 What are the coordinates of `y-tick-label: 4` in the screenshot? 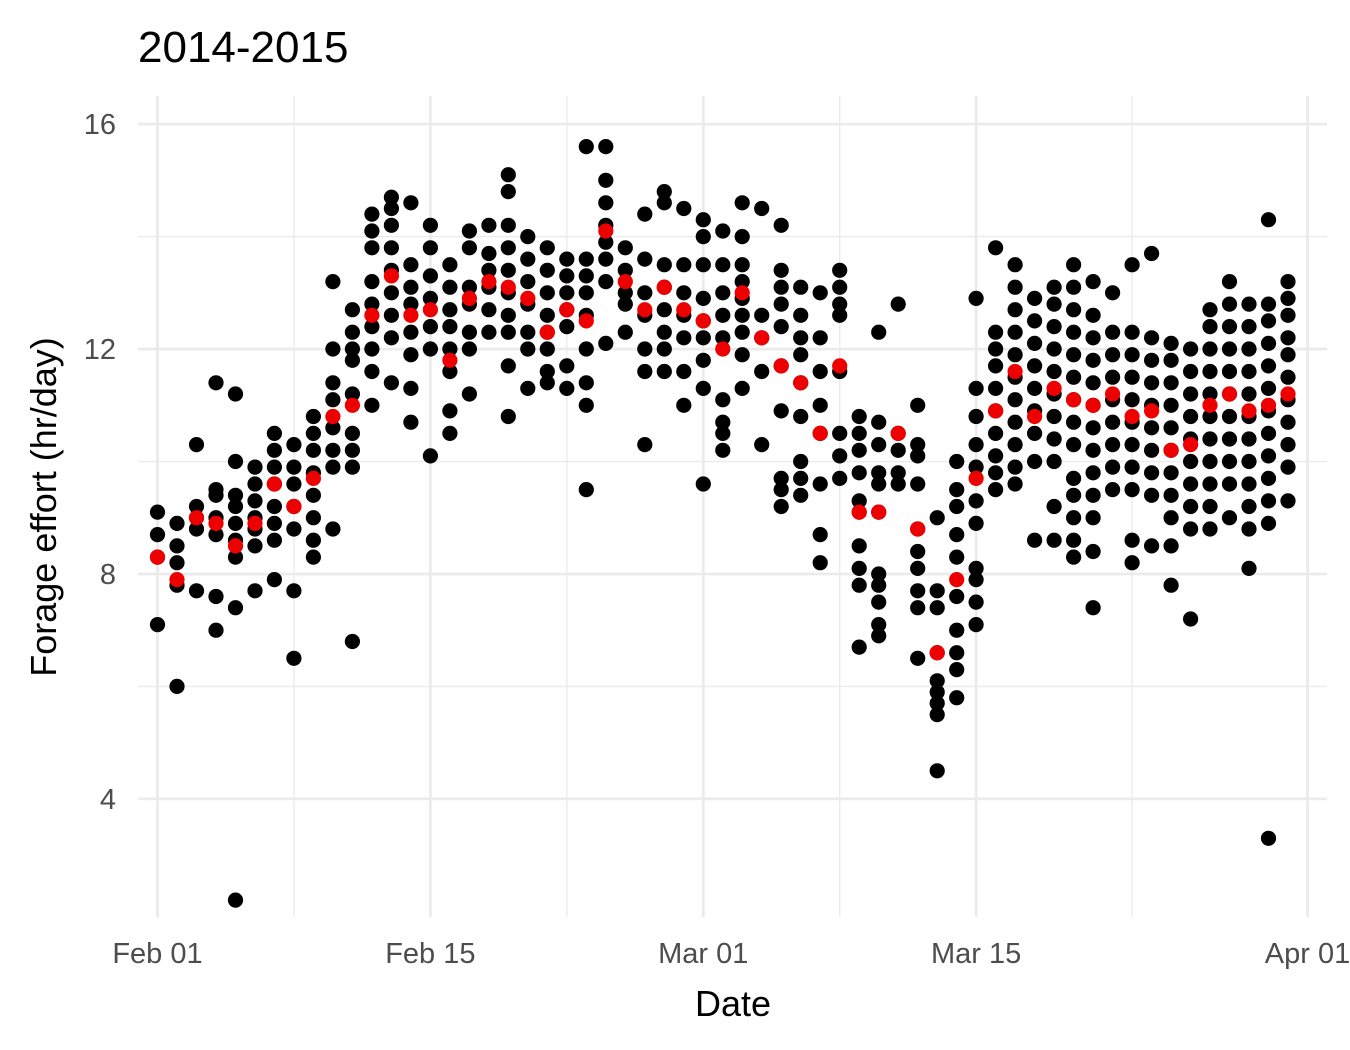 It's located at (108, 800).